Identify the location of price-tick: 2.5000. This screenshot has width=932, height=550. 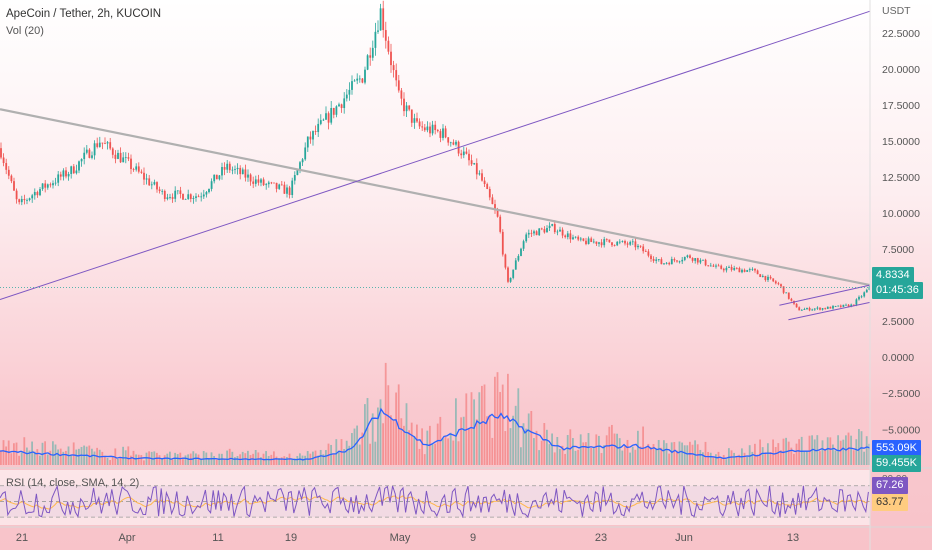
(898, 322).